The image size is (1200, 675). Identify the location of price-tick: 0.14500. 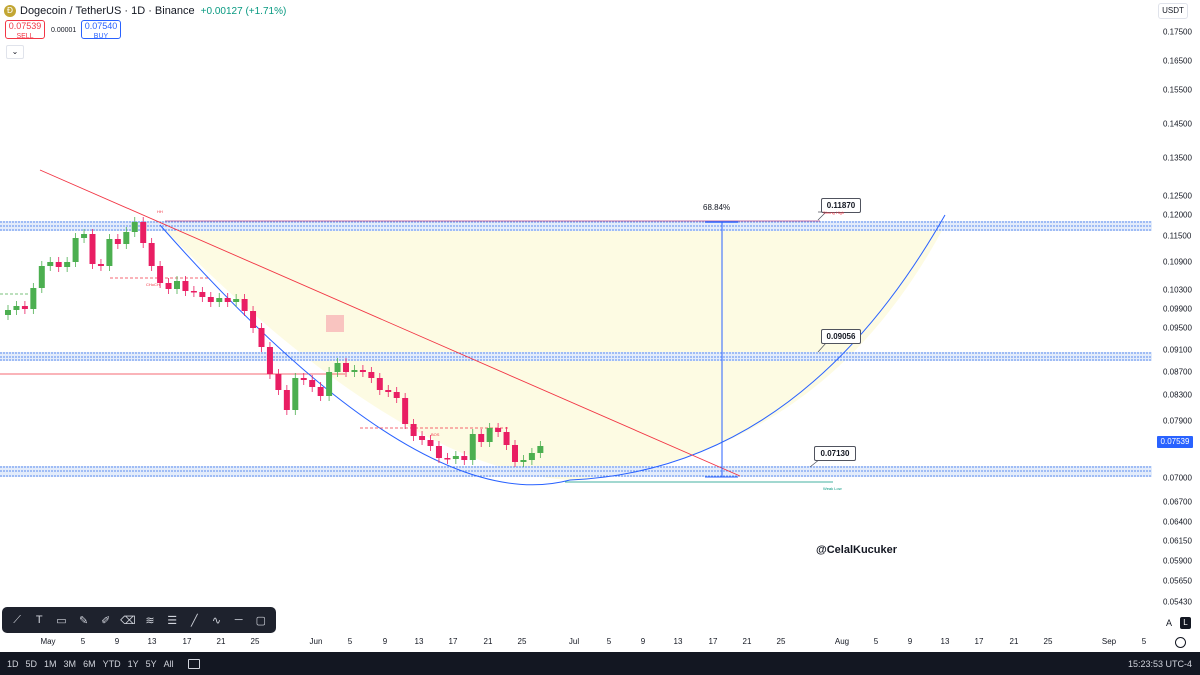
(1177, 124).